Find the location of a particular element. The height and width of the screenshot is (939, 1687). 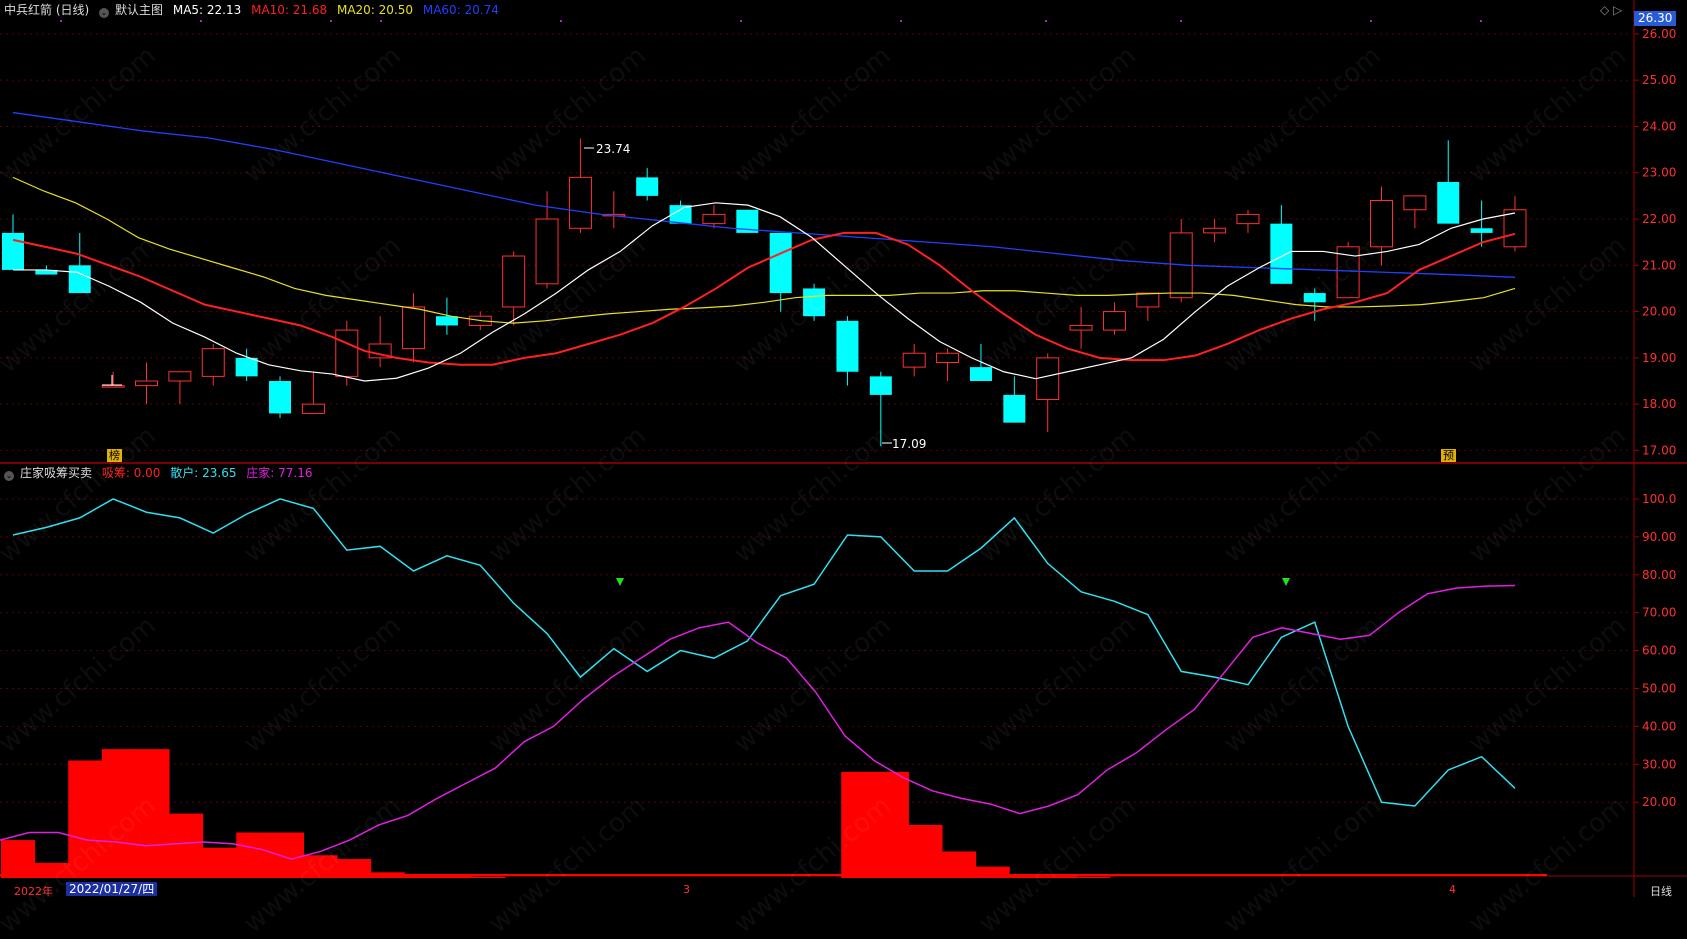

month-3-label: 3 is located at coordinates (686, 889).